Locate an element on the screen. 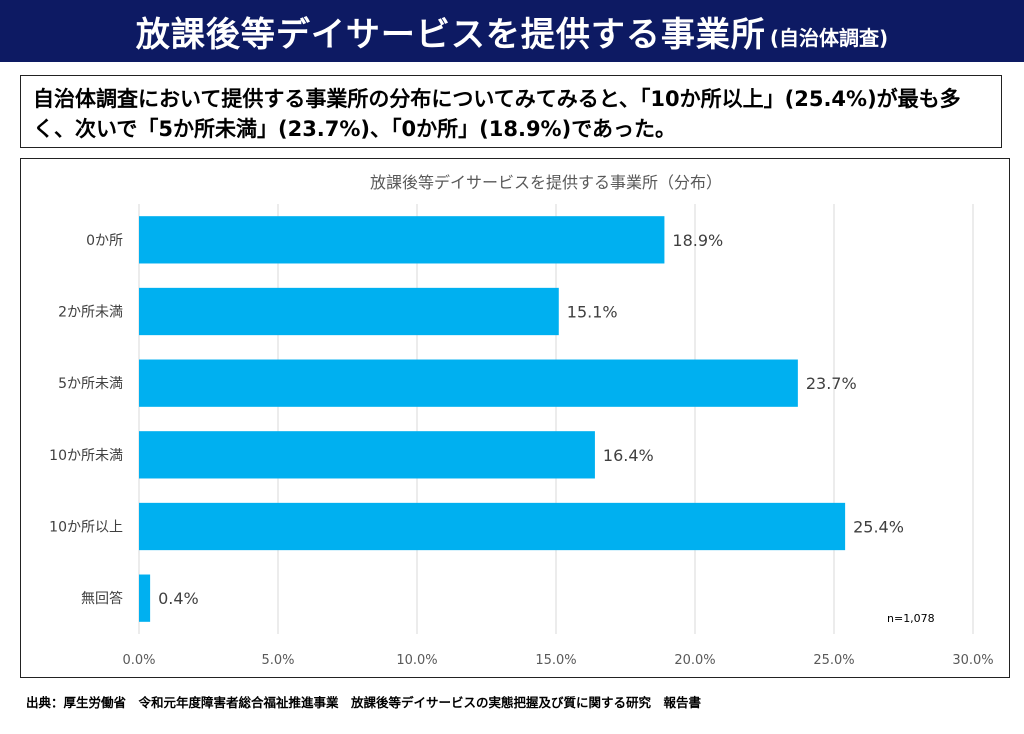 The image size is (1024, 734). chart-title: 放課後等デイサービスを提供する事業所（分布） is located at coordinates (546, 182).